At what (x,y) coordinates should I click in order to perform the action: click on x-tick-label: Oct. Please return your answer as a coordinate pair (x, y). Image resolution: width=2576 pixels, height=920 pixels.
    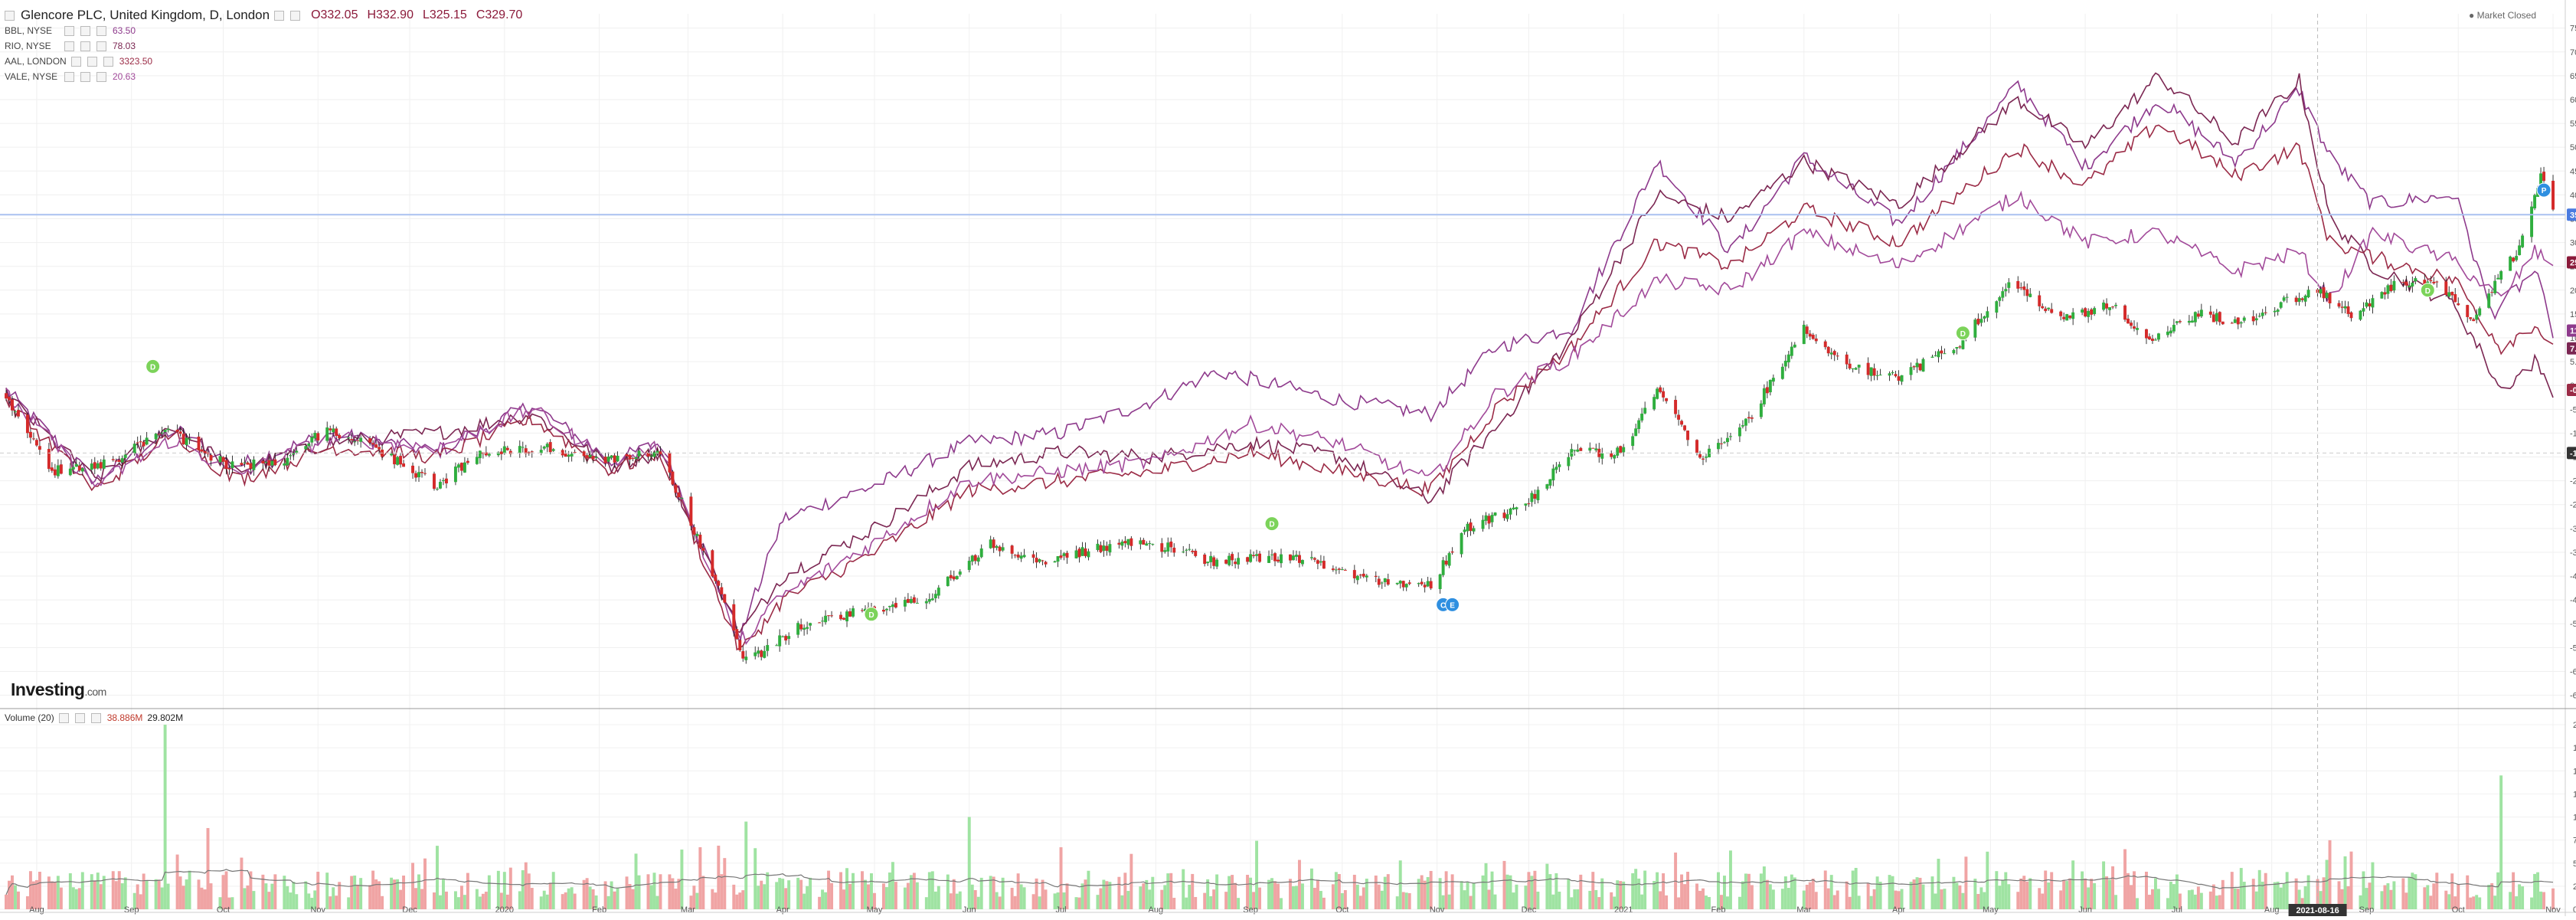
    Looking at the image, I should click on (2458, 910).